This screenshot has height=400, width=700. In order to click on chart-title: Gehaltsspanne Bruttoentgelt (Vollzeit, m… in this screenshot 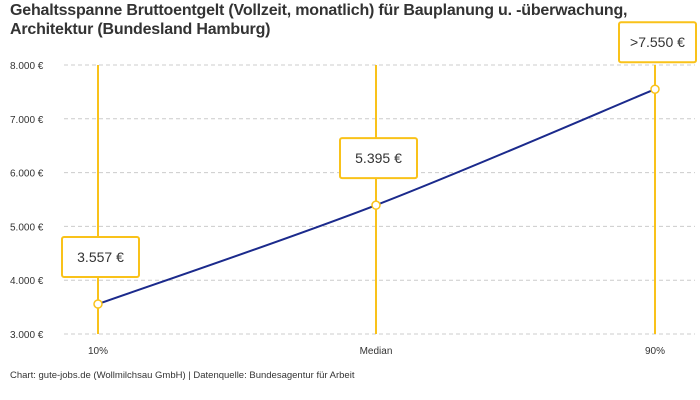, I will do `click(319, 20)`.